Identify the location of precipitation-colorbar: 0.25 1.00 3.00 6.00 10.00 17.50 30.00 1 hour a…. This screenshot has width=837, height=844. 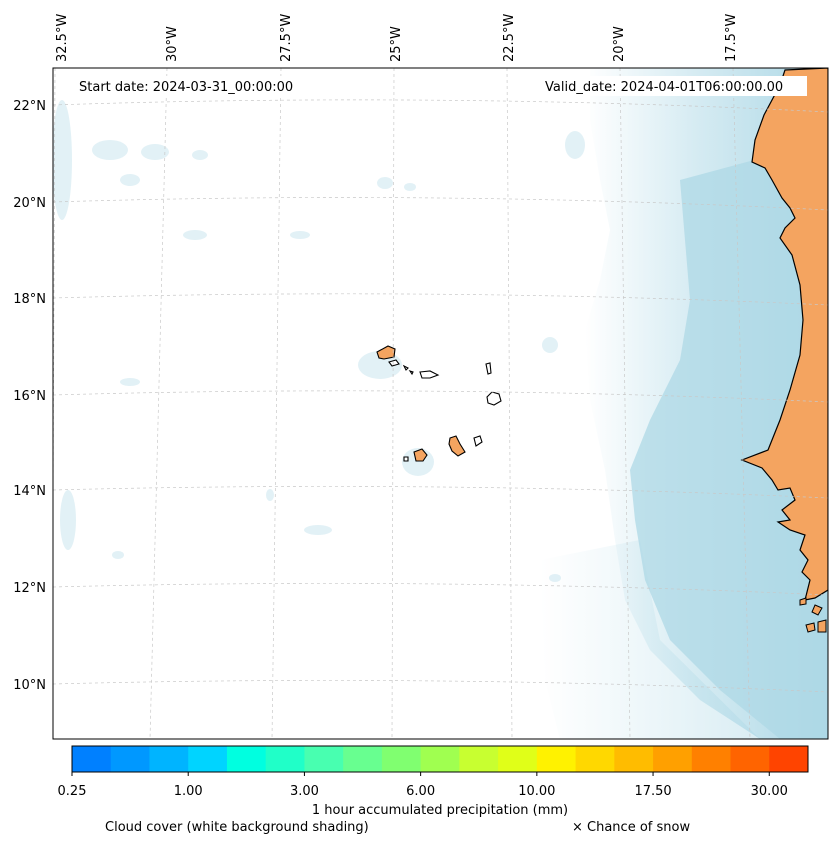
(433, 781).